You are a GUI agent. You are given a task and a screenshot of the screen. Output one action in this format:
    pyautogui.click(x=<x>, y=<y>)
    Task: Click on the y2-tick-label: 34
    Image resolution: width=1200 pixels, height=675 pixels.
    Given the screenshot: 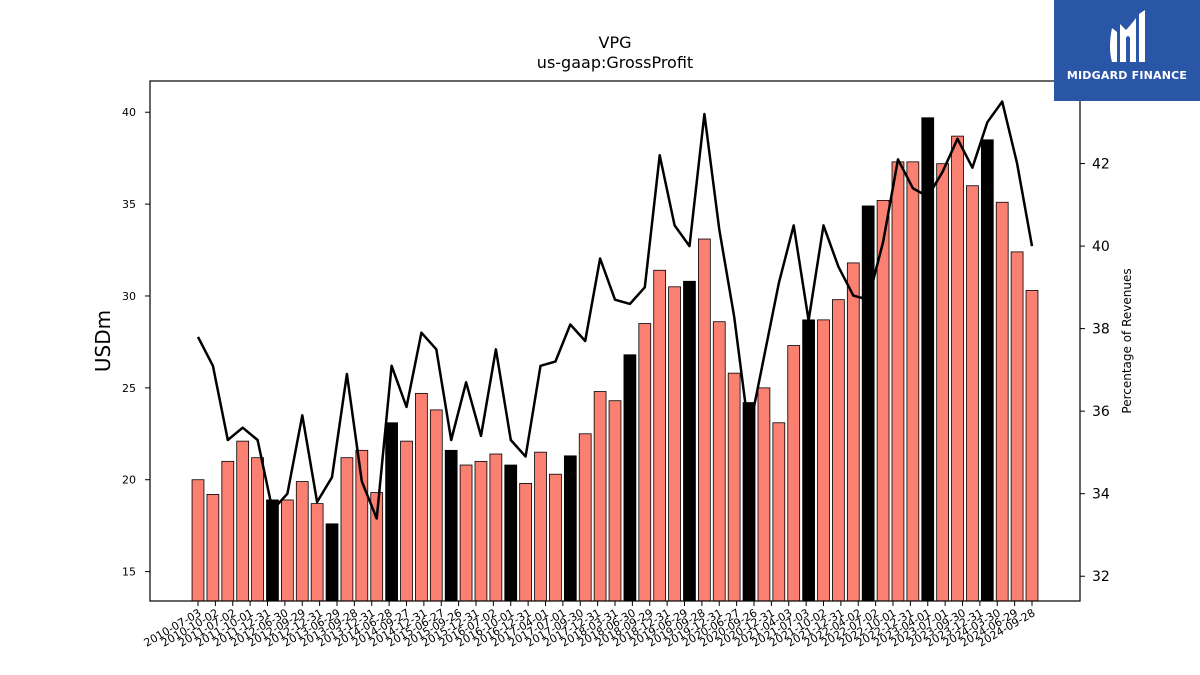 What is the action you would take?
    pyautogui.click(x=1101, y=495)
    